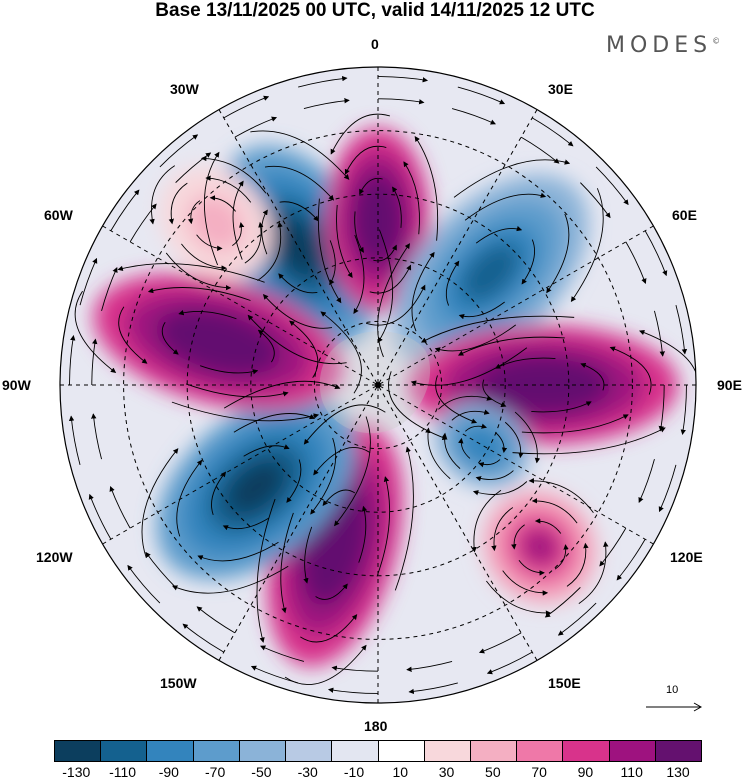  What do you see at coordinates (716, 41) in the screenshot?
I see `brand-mark: ©` at bounding box center [716, 41].